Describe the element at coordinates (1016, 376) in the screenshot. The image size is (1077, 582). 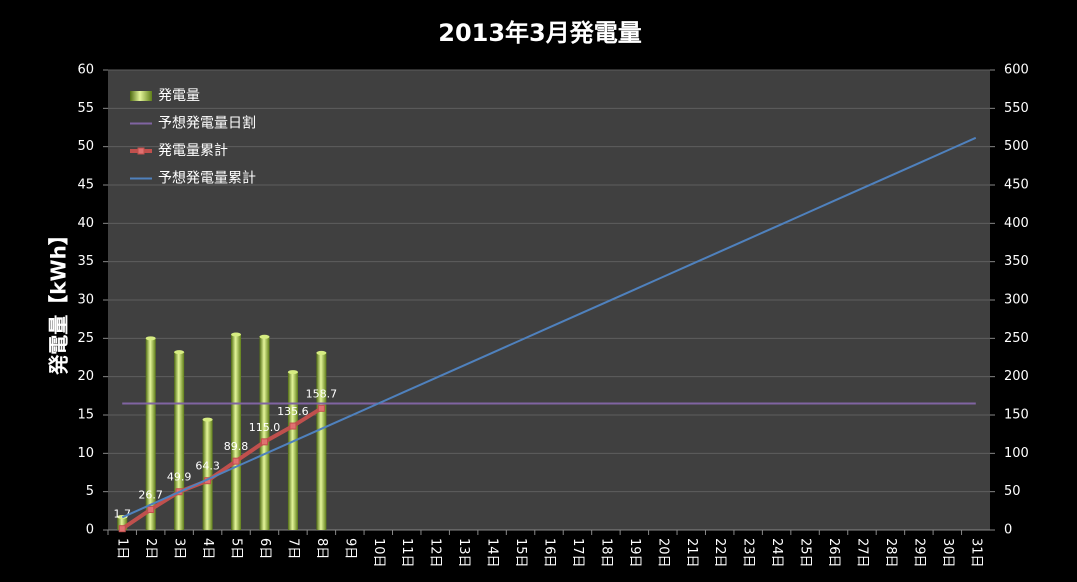
I see `y2-tick-label: 200` at that location.